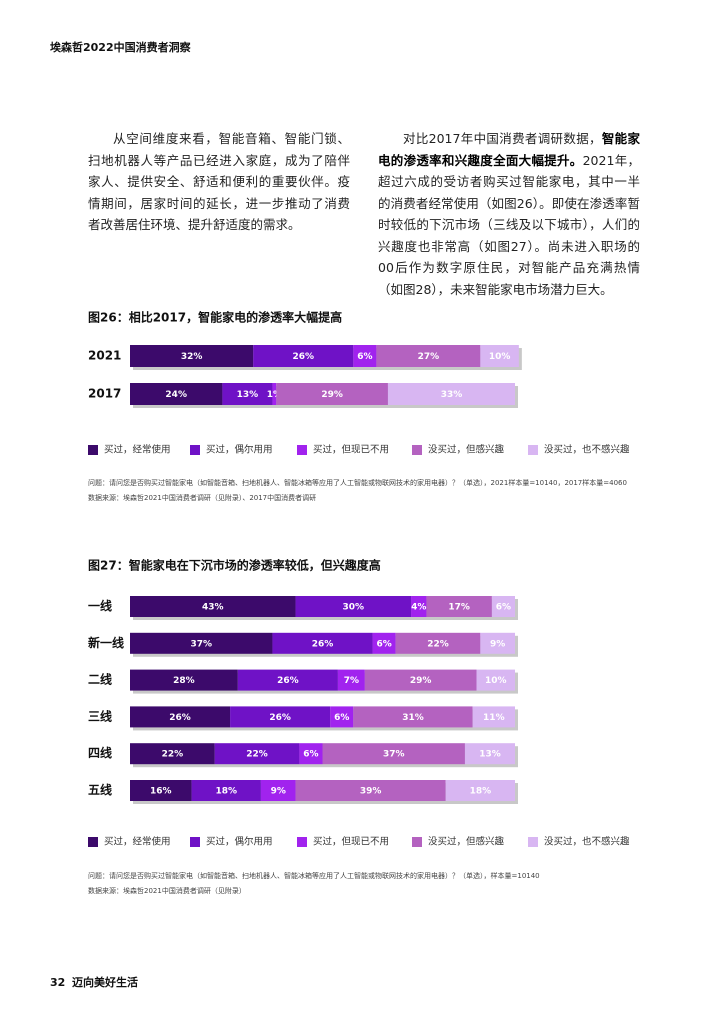 This screenshot has height=1024, width=724. I want to click on value-label: 16%, so click(161, 792).